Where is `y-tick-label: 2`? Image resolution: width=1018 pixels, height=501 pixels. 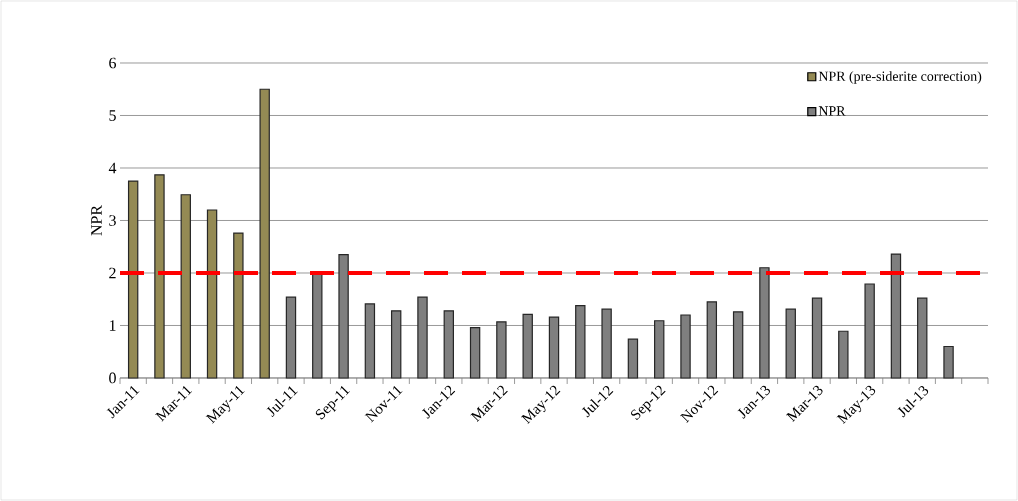 y-tick-label: 2 is located at coordinates (112, 273).